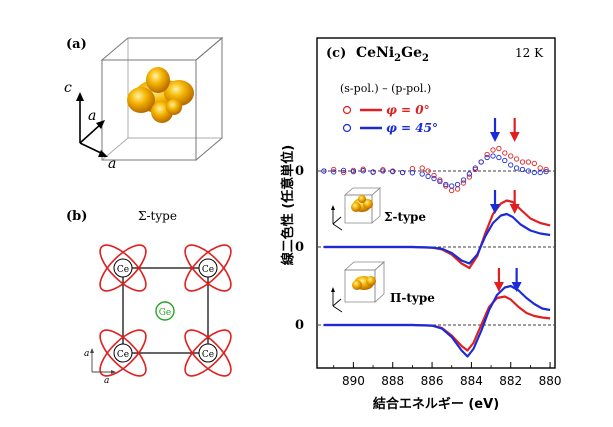 The height and width of the screenshot is (427, 613). Describe the element at coordinates (112, 164) in the screenshot. I see `axis-a-label-2: a` at that location.